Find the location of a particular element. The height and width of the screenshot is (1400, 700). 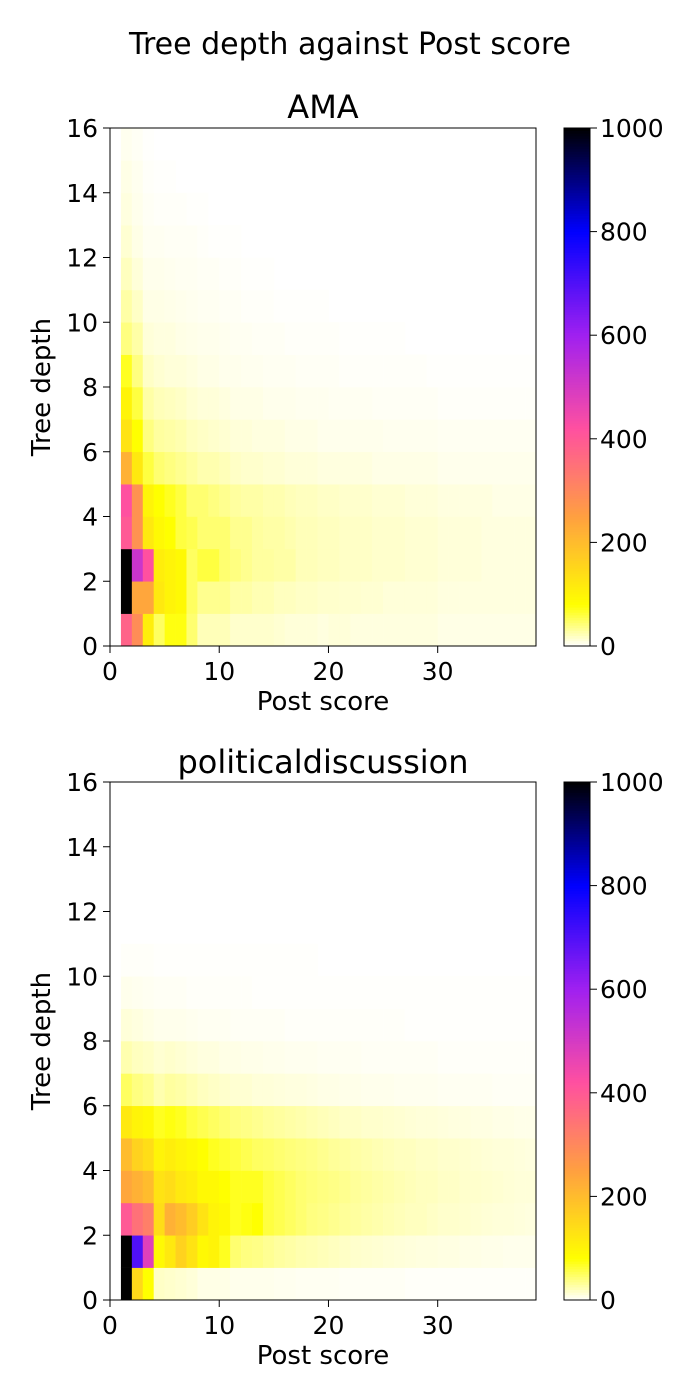

y-tick-label: 16 is located at coordinates (82, 128).